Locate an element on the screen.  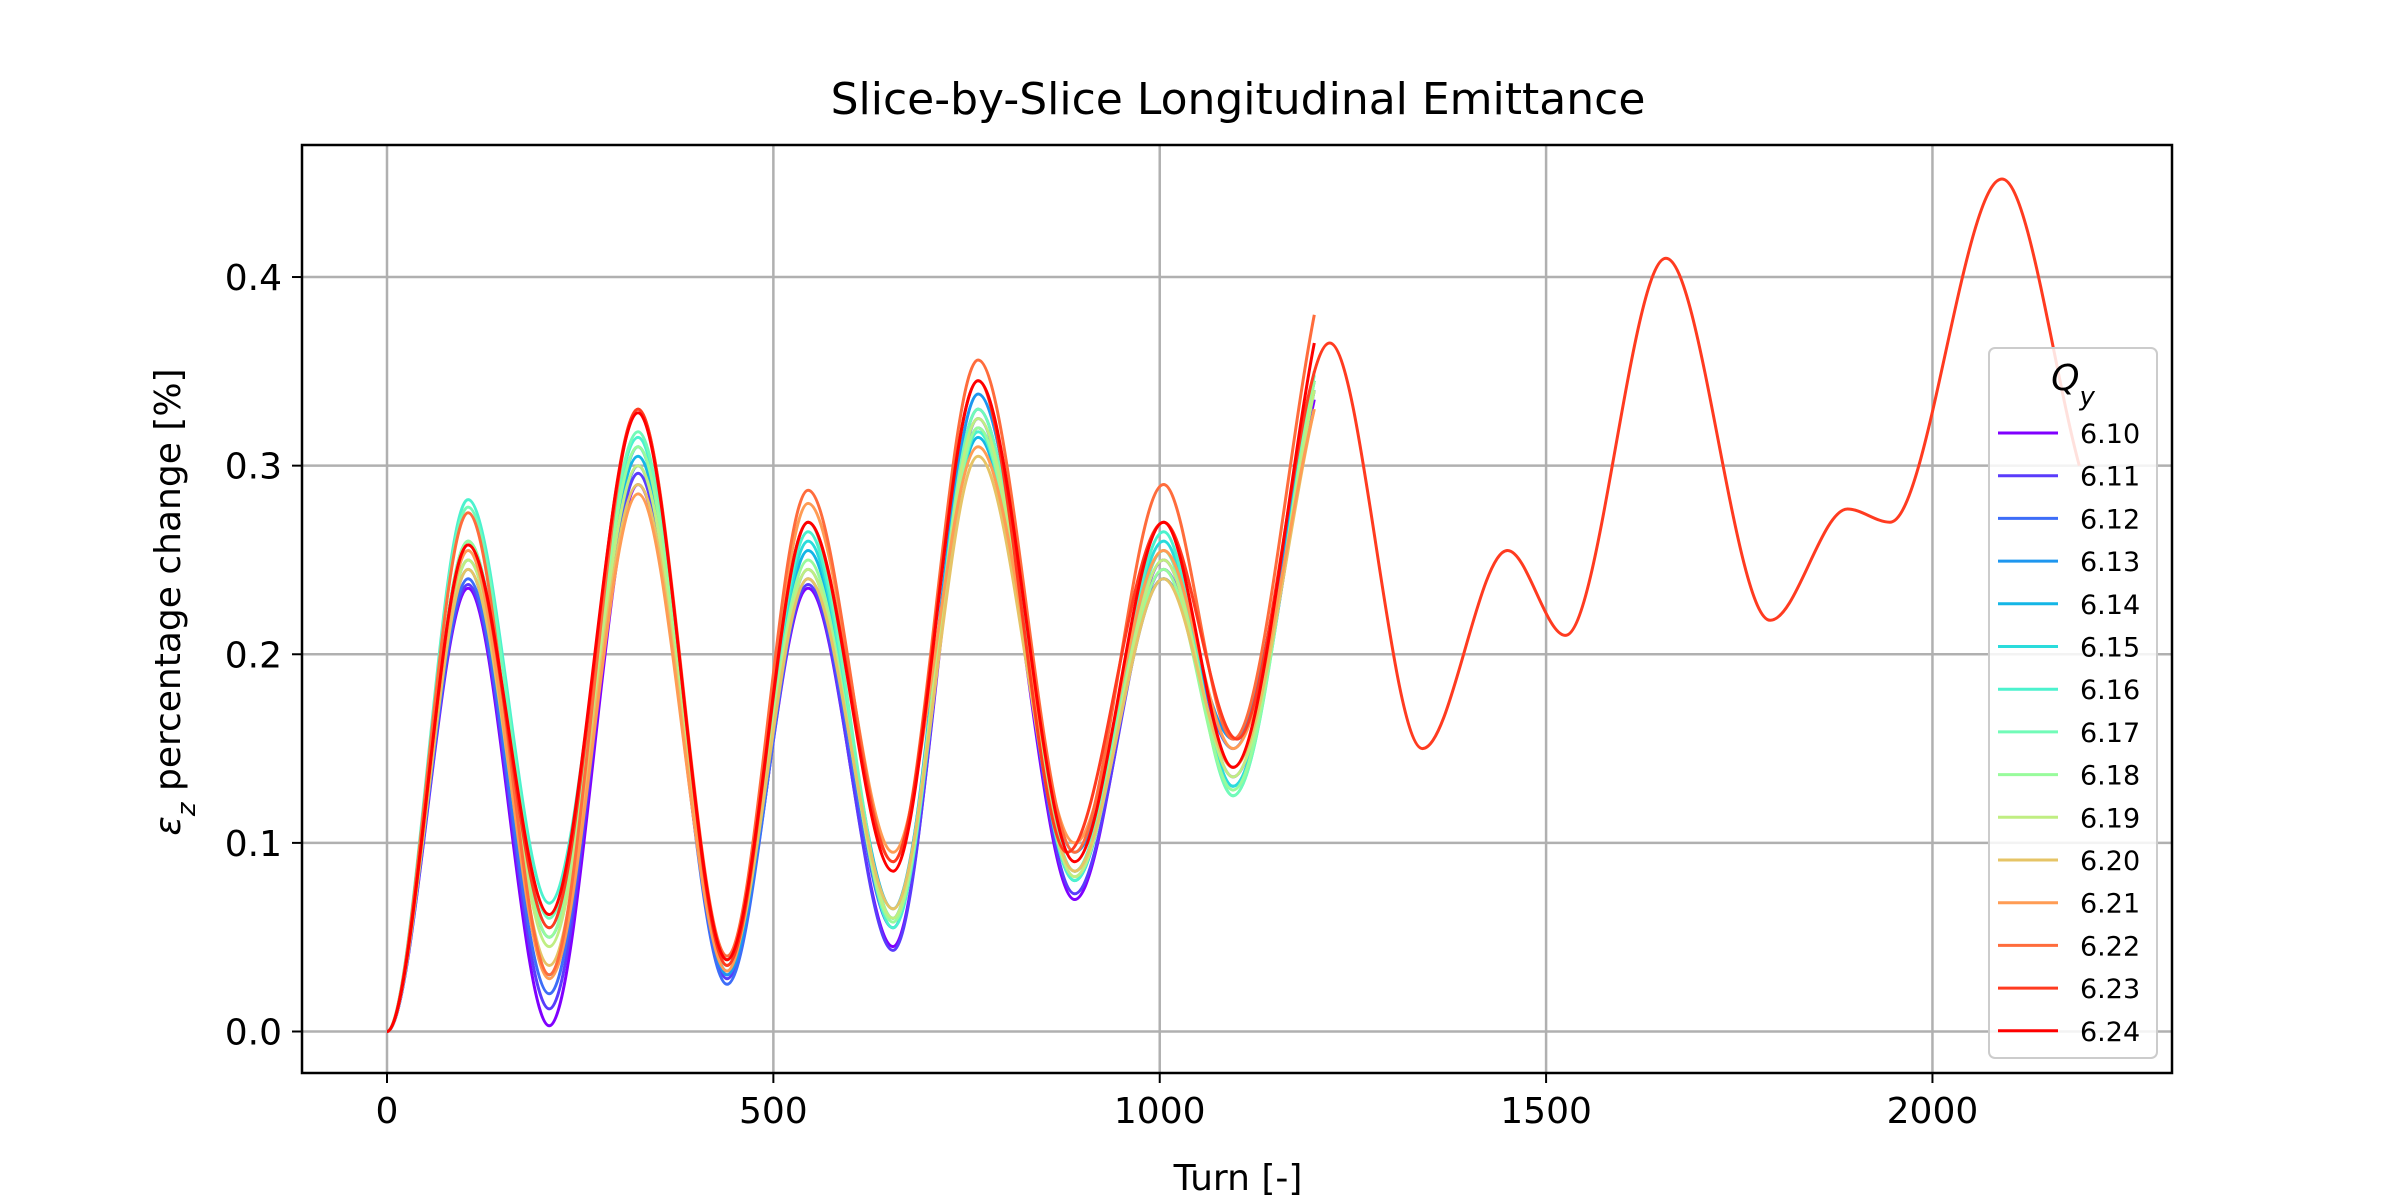
legend-item: 6.16 is located at coordinates (2069, 690).